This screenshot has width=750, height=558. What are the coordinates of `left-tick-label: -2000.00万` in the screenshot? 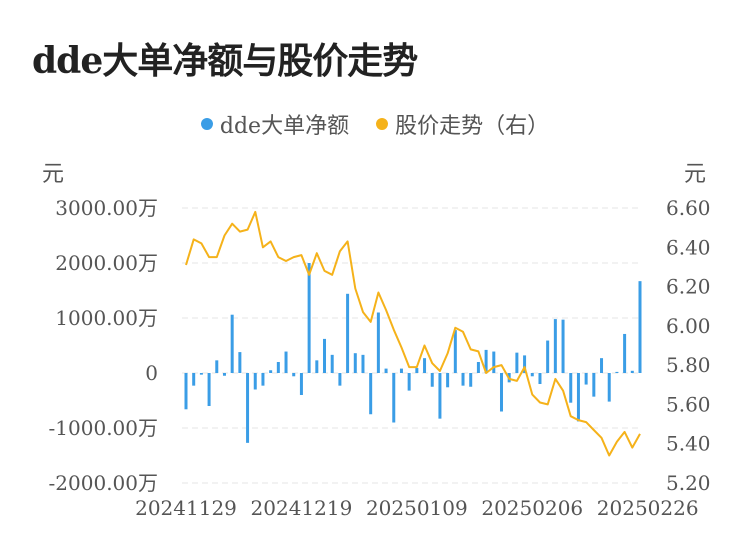 It's located at (103, 483).